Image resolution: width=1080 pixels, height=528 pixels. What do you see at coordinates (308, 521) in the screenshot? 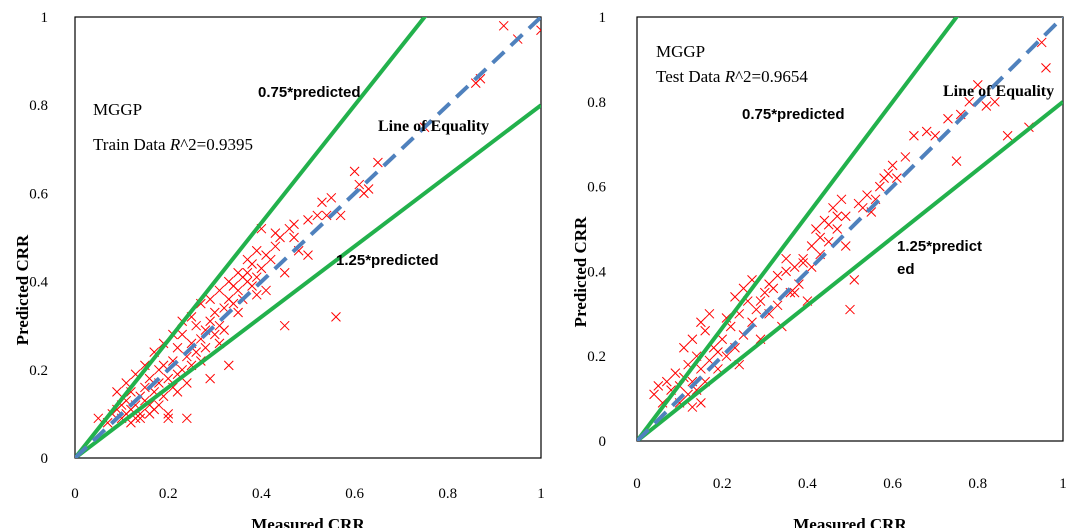
I see `x-axis-title: Measured CRR` at bounding box center [308, 521].